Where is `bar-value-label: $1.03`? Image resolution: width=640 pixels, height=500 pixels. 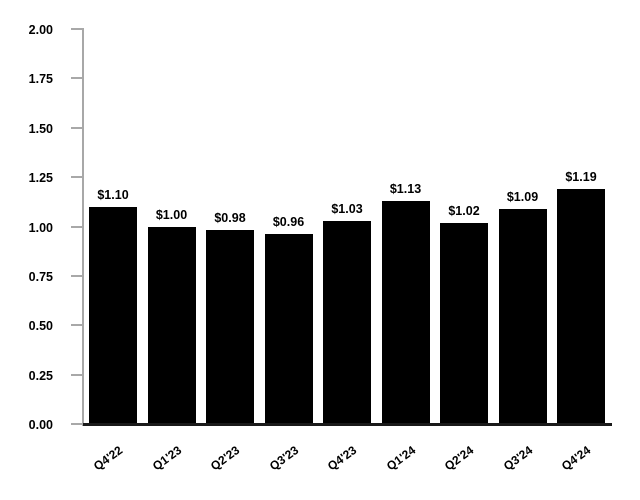
bar-value-label: $1.03 is located at coordinates (347, 208).